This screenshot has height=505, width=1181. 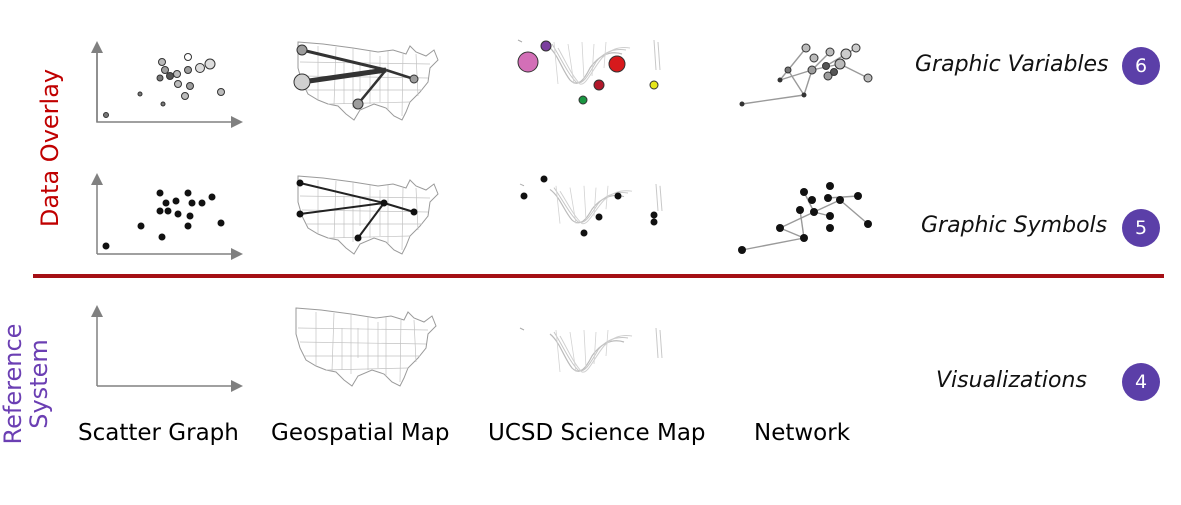 What do you see at coordinates (167, 216) in the screenshot?
I see `scatter-symbols-thumb` at bounding box center [167, 216].